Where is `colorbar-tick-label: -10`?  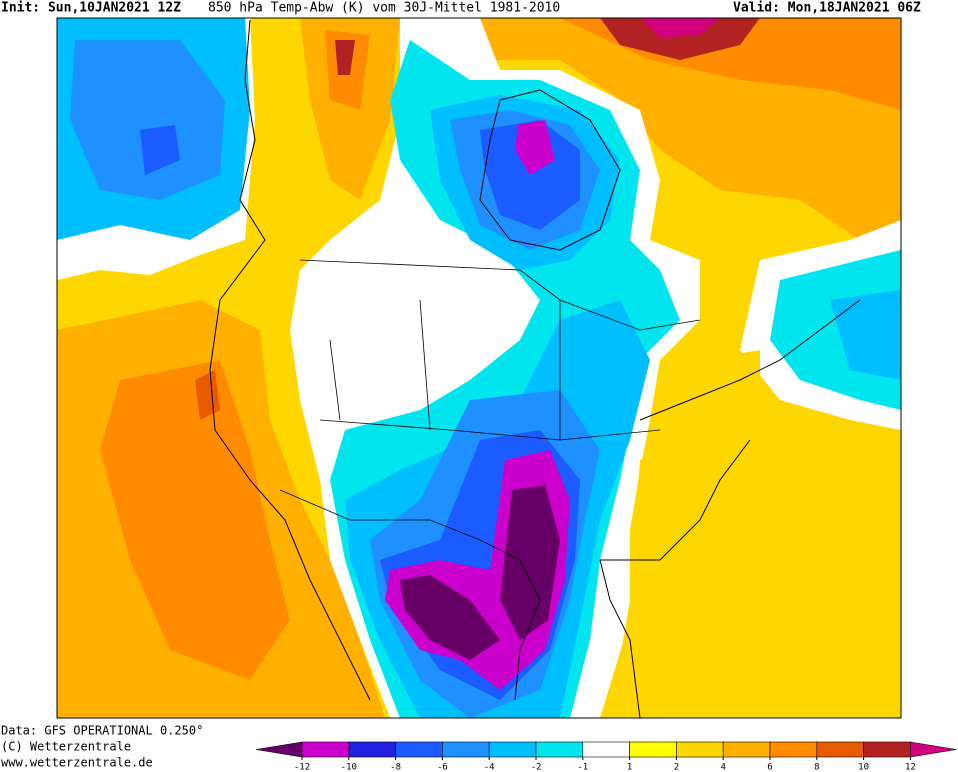
colorbar-tick-label: -10 is located at coordinates (349, 767).